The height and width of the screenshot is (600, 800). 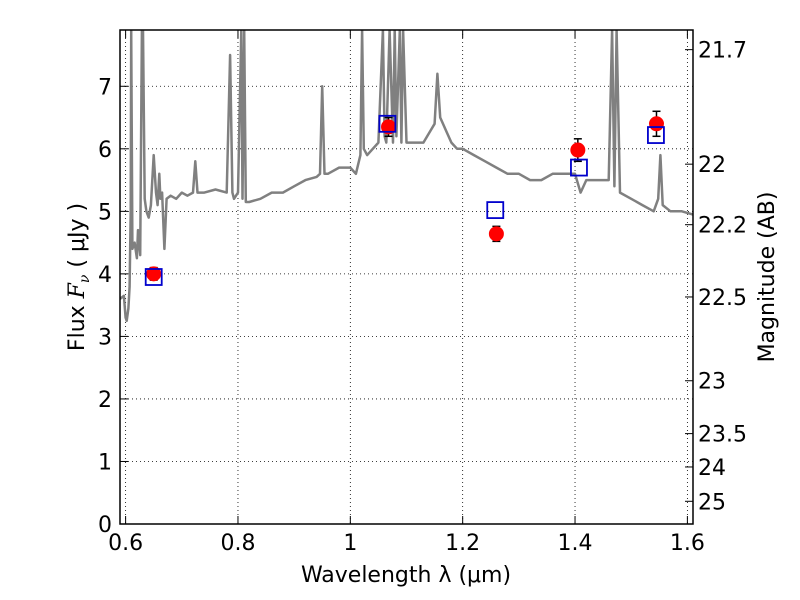 What do you see at coordinates (105, 306) in the screenshot?
I see `y-tick-labels: 0 1 2 3 4 5 6 7` at bounding box center [105, 306].